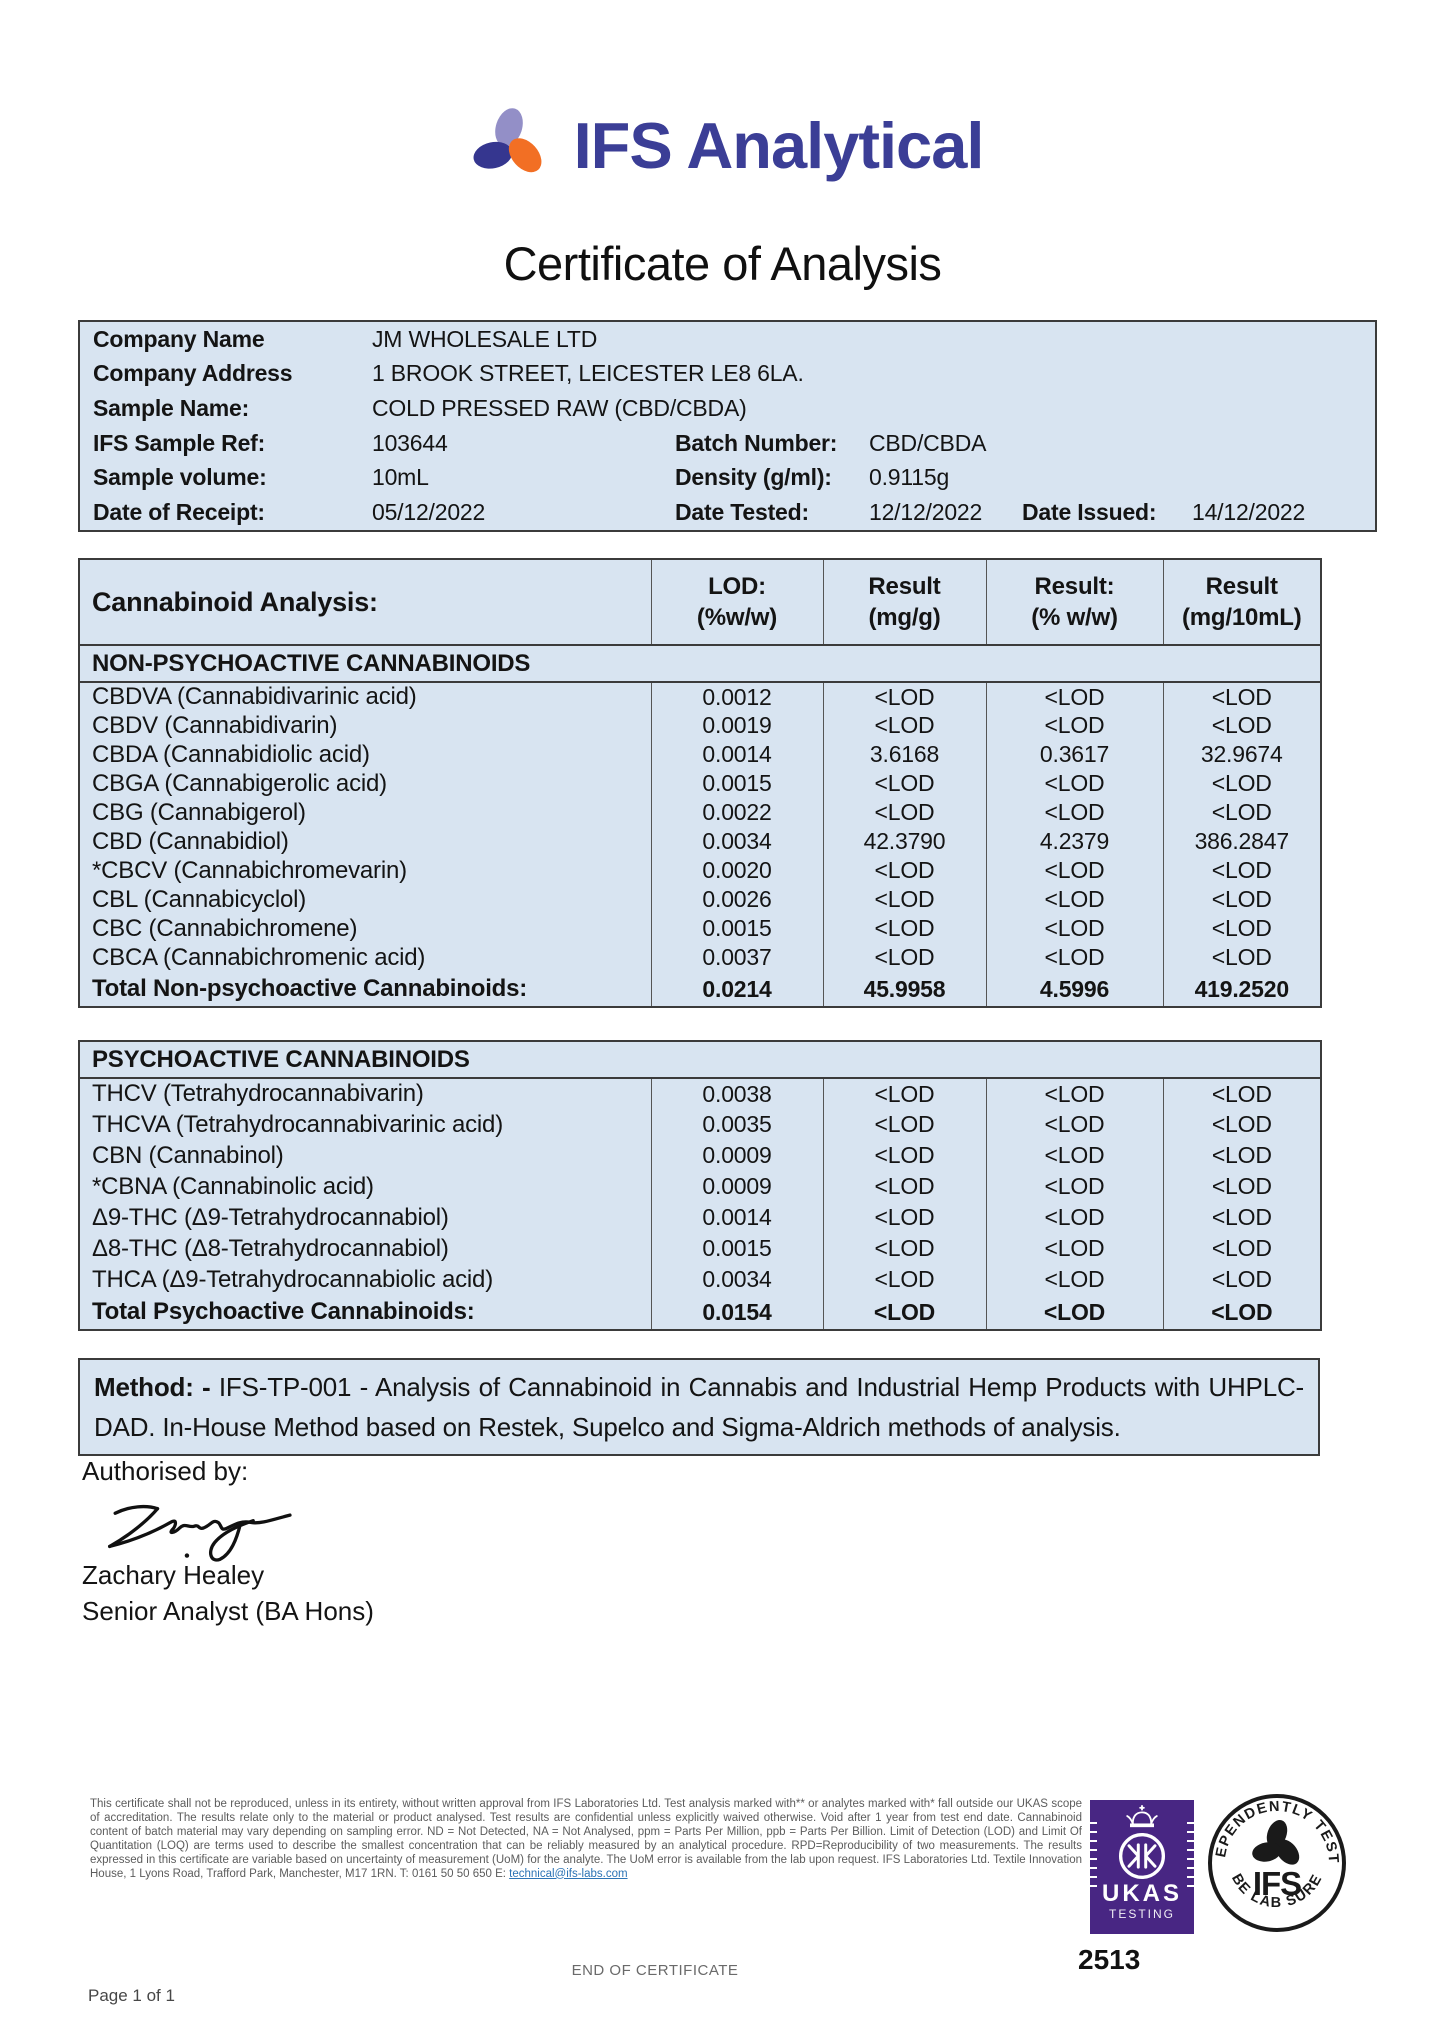 Image resolution: width=1445 pixels, height=2043 pixels. What do you see at coordinates (904, 989) in the screenshot?
I see `result-value: 45.9958` at bounding box center [904, 989].